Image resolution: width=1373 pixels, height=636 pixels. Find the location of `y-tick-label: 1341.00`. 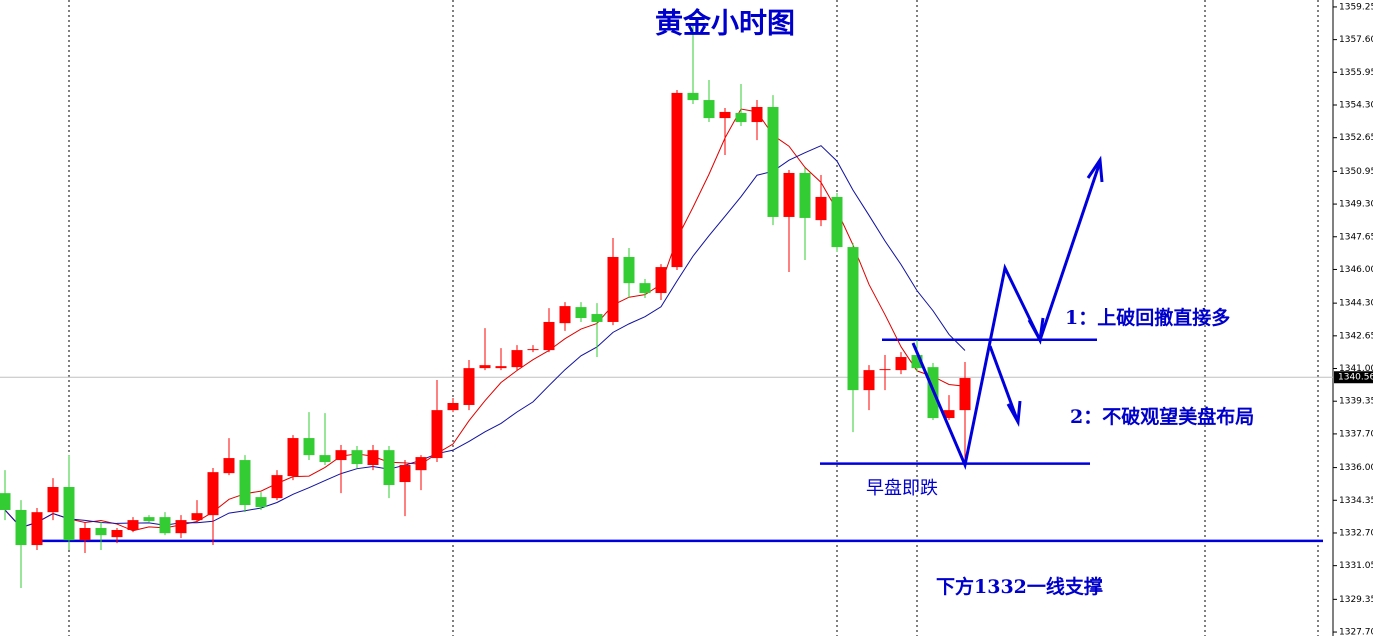

y-tick-label: 1341.00 is located at coordinates (1356, 369).